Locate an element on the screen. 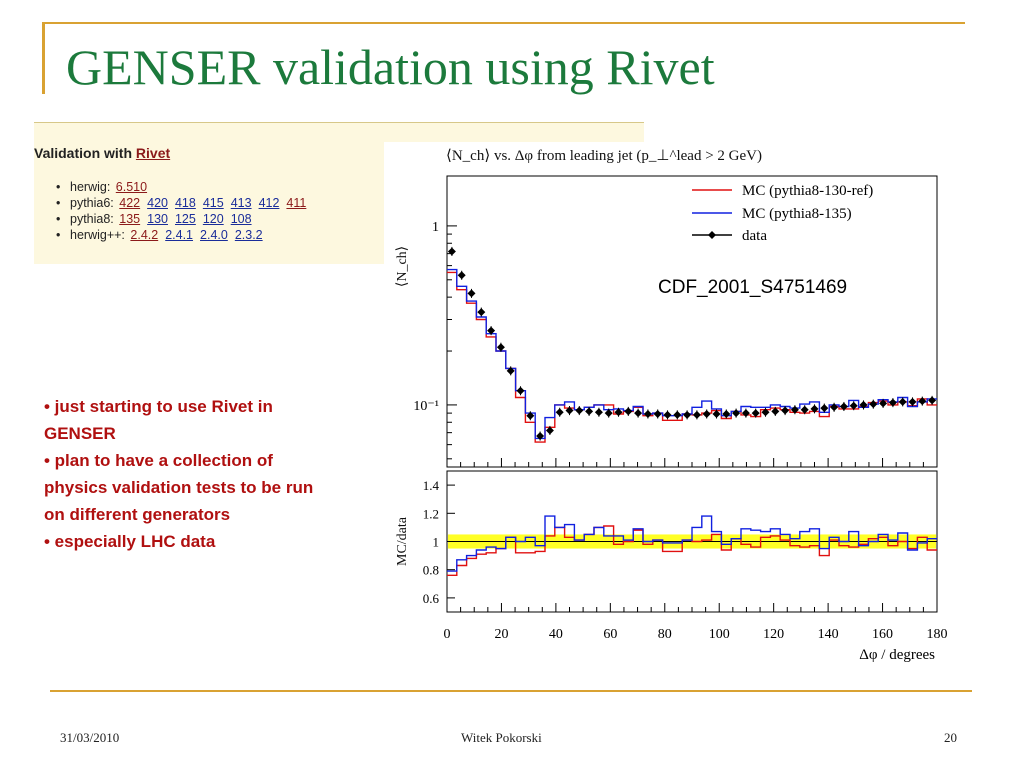  version-link: 135 is located at coordinates (130, 219).